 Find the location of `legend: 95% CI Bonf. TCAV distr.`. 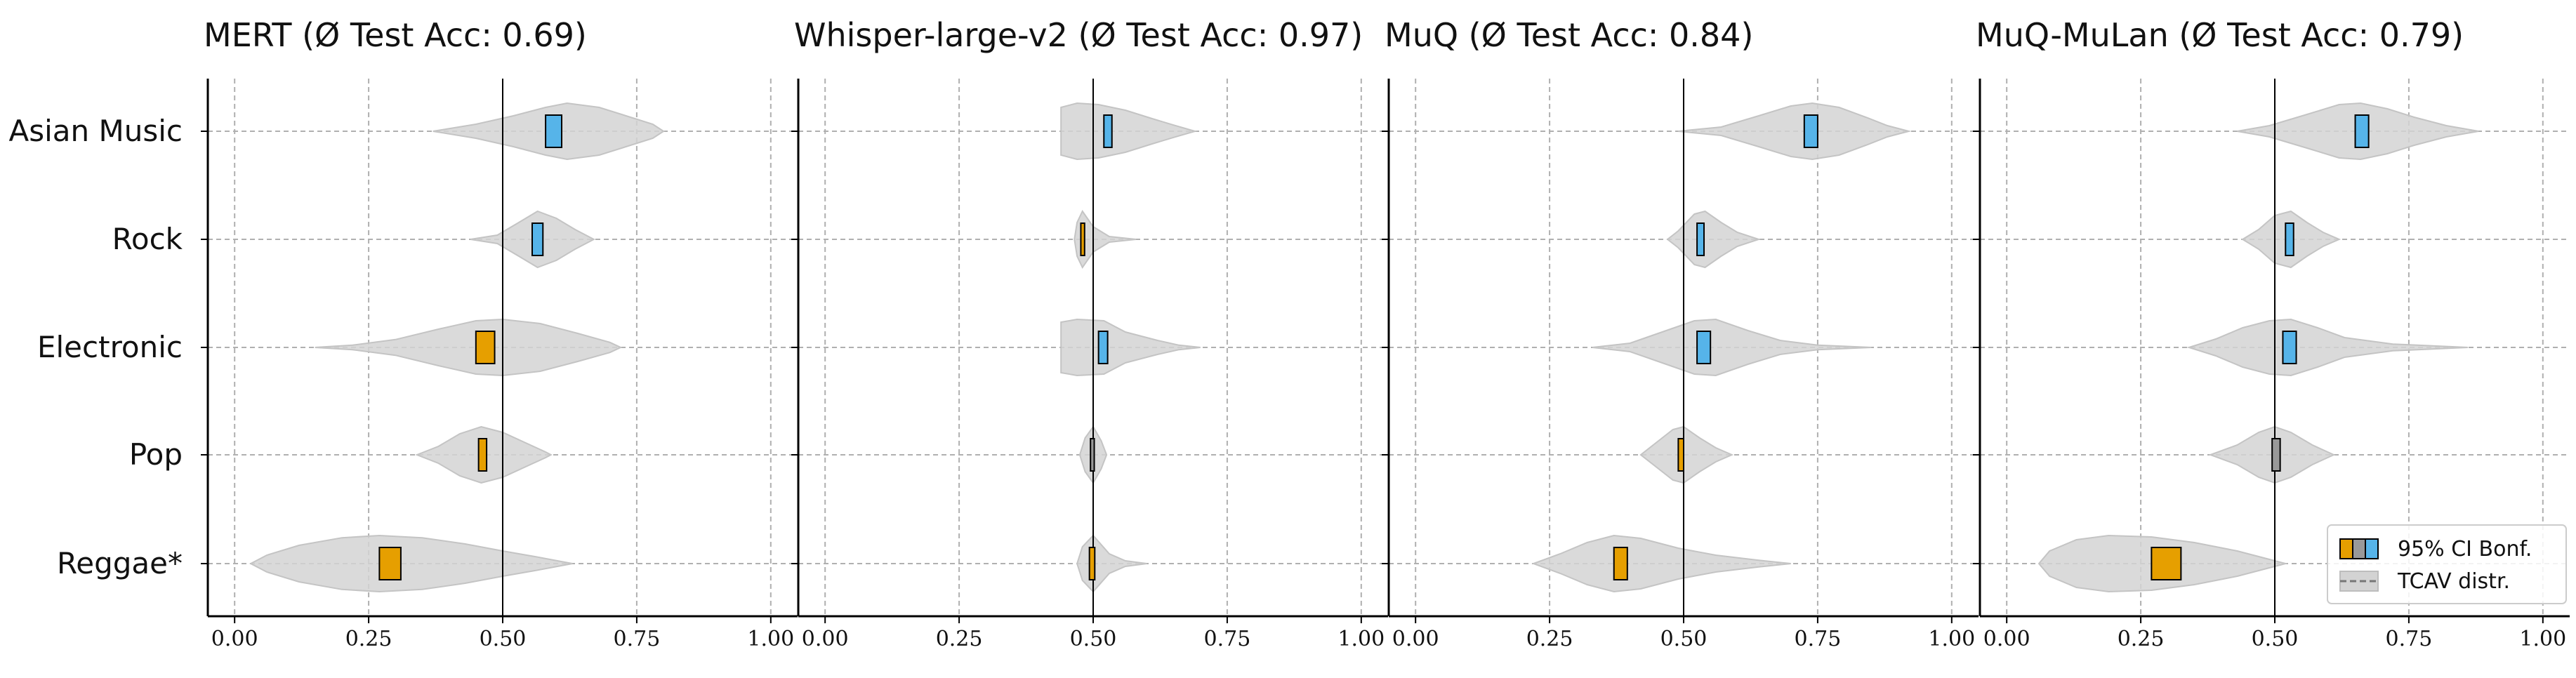

legend: 95% CI Bonf. TCAV distr. is located at coordinates (2447, 564).